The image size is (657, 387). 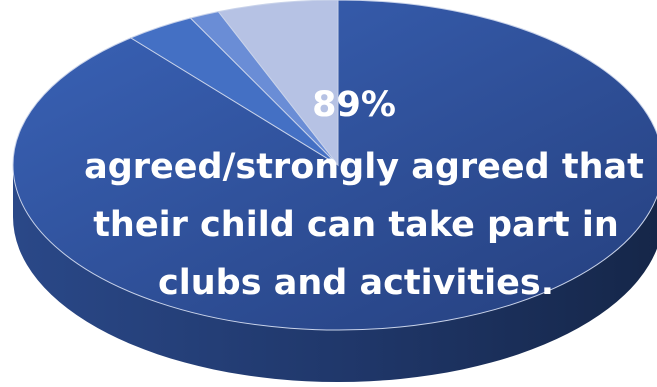 What do you see at coordinates (356, 283) in the screenshot?
I see `annotation-line-3: clubs and activities.` at bounding box center [356, 283].